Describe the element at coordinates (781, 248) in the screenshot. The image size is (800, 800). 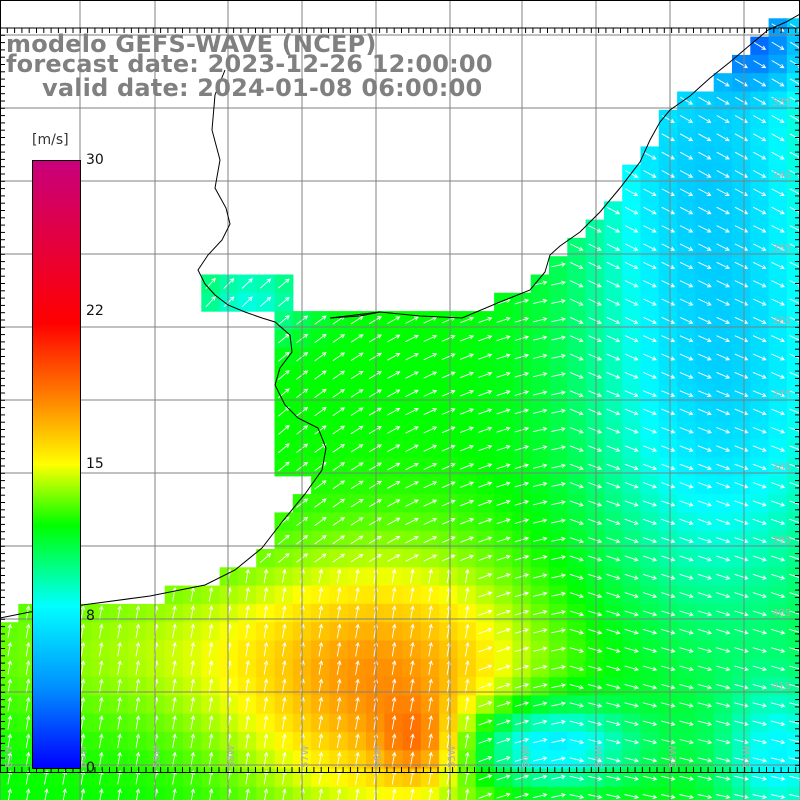
I see `latitude-label: 35S` at that location.